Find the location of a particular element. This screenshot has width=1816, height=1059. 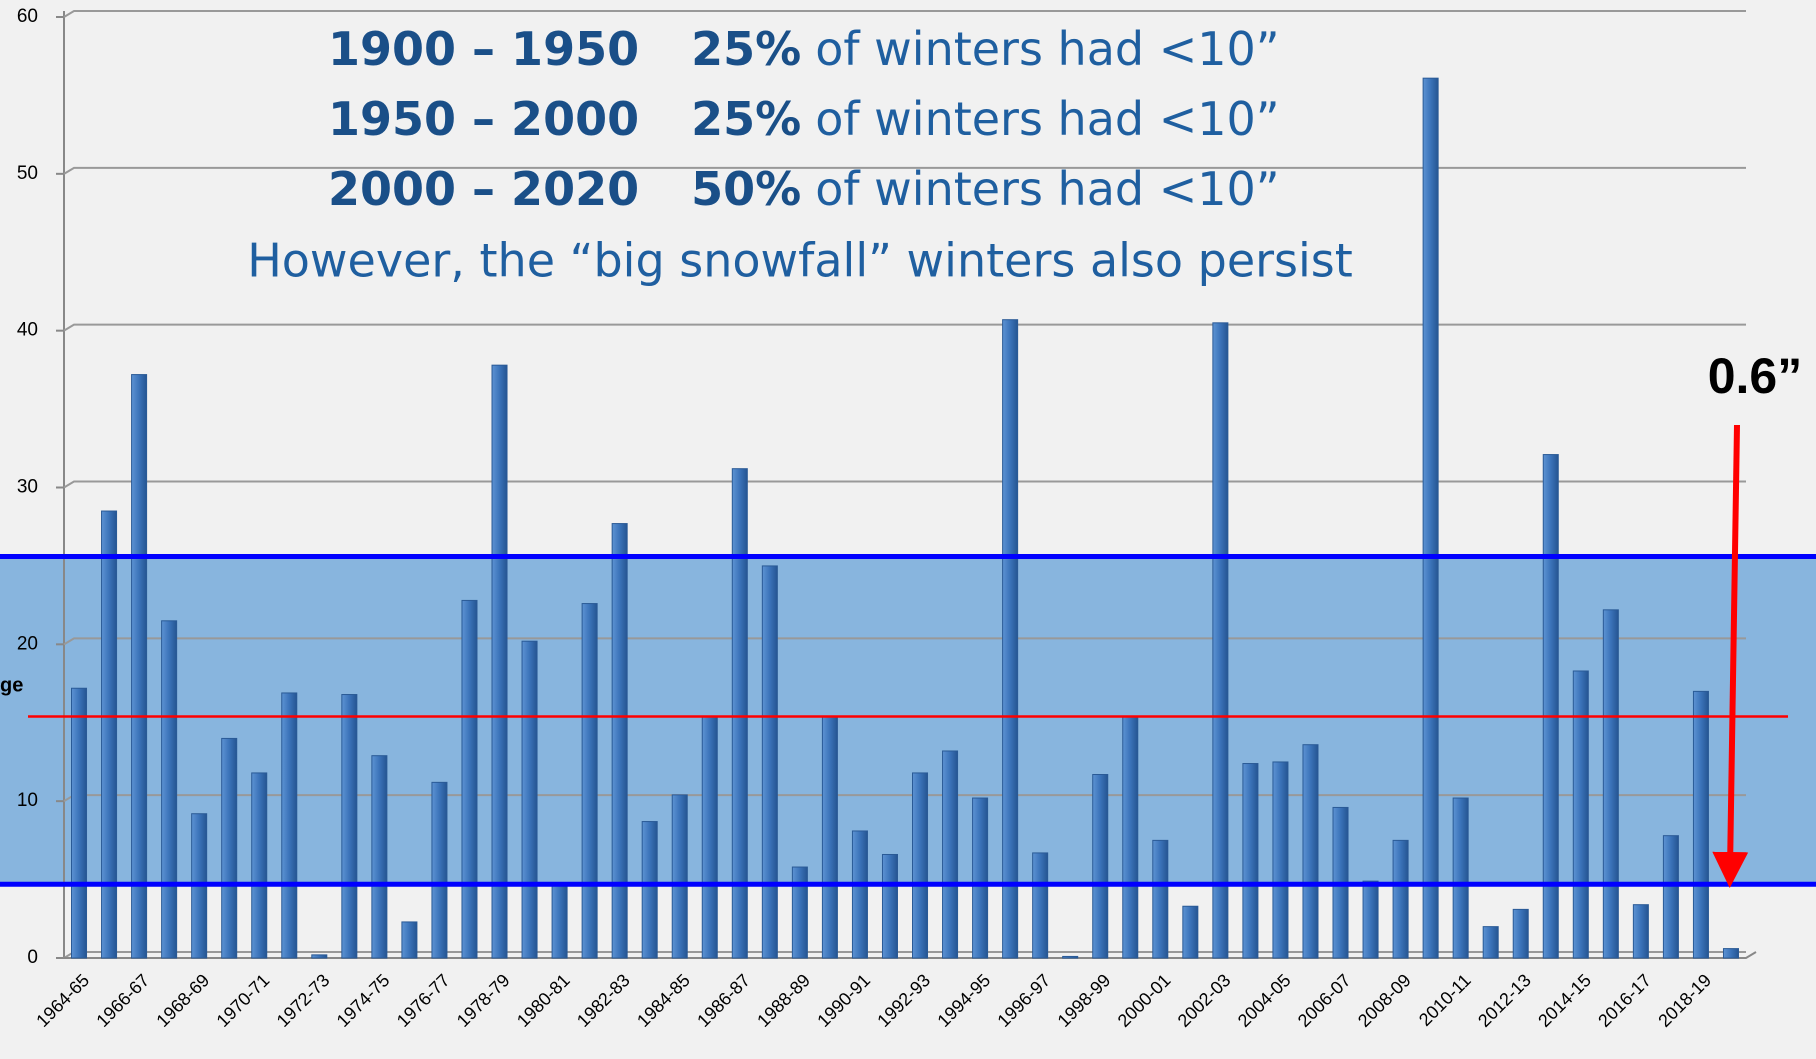

y-tick-label: 40 is located at coordinates (27, 330).